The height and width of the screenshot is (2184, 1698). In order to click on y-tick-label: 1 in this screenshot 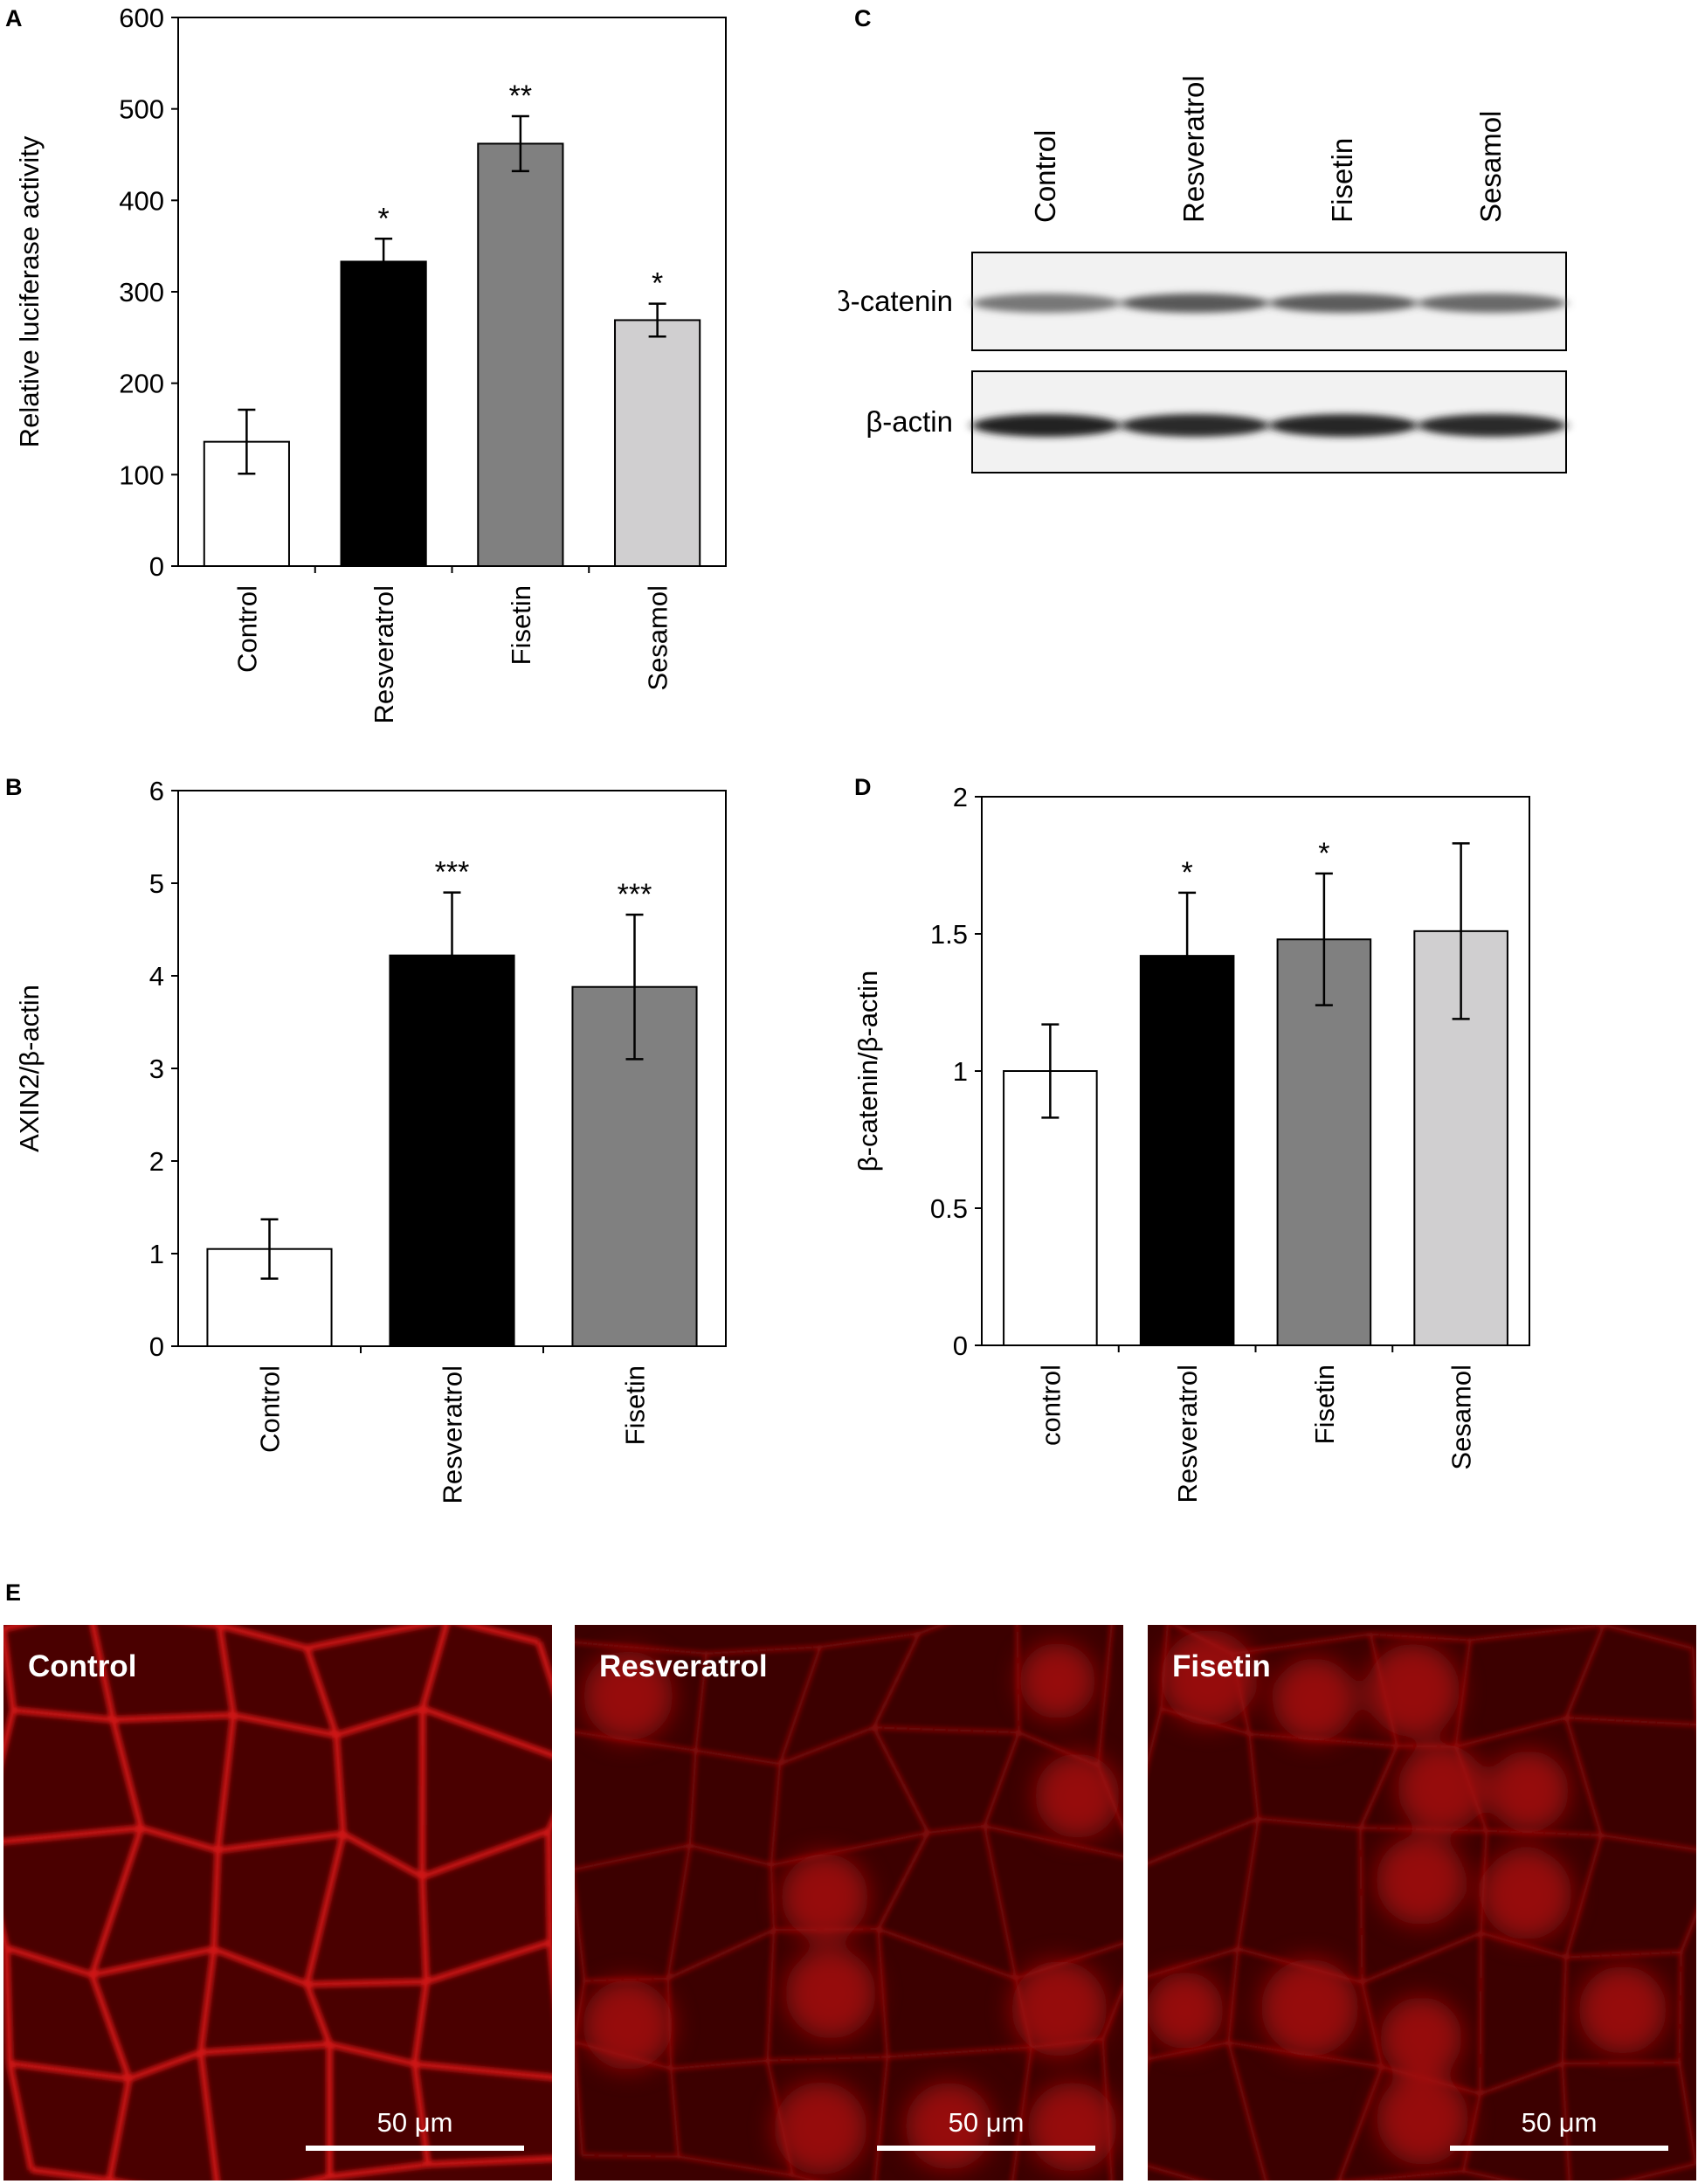, I will do `click(960, 1071)`.